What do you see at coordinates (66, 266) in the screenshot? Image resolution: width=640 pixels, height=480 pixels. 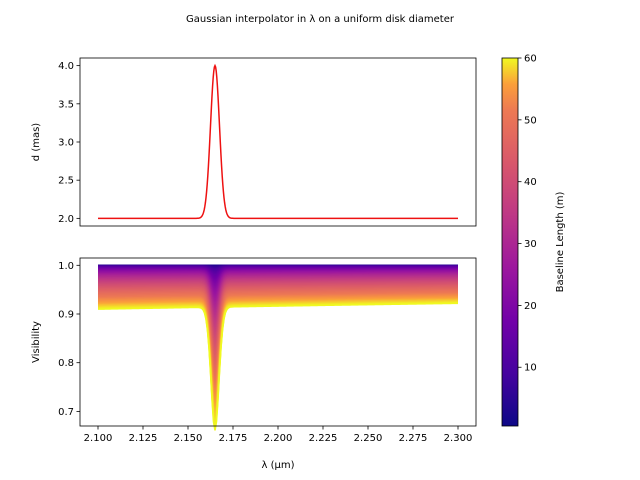 I see `bottom-y-tick-label: 1.0` at bounding box center [66, 266].